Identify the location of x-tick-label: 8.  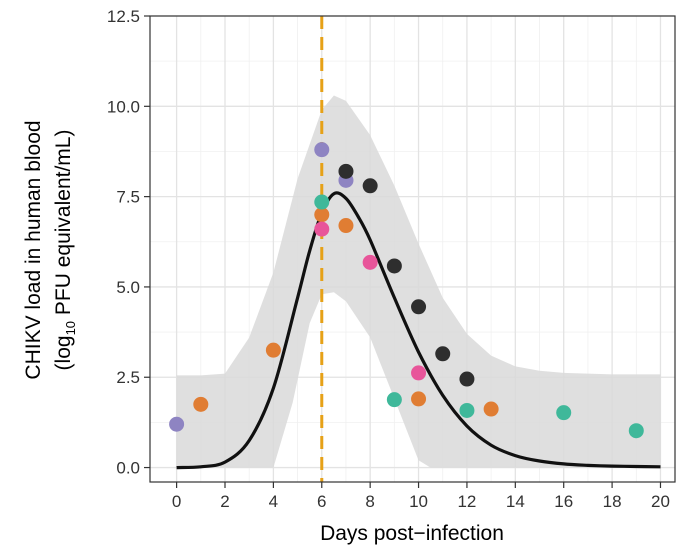
(369, 501).